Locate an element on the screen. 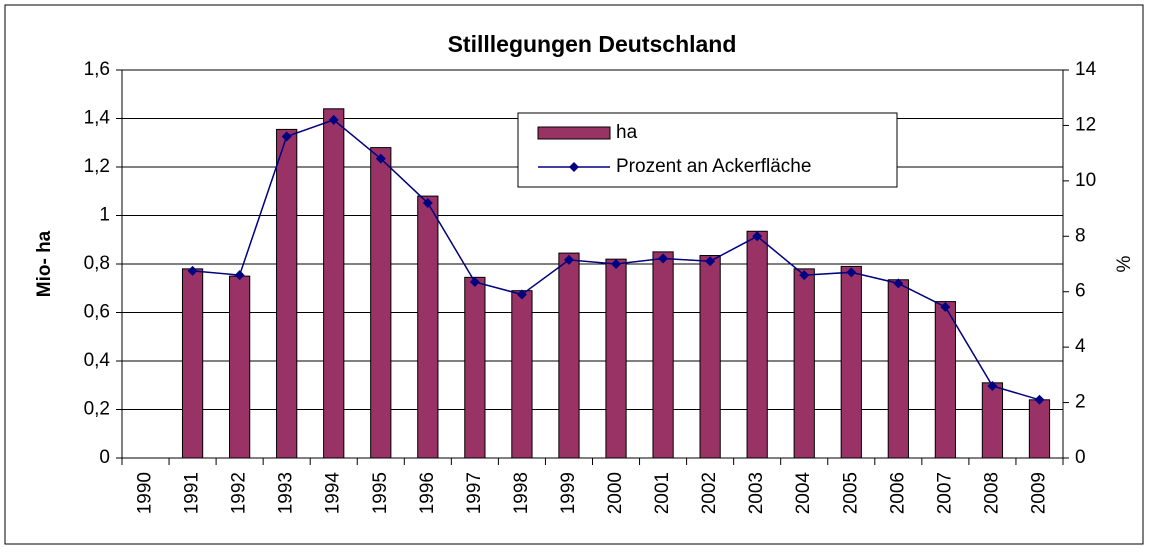 The image size is (1149, 554). y2-axis-label: % is located at coordinates (1124, 263).